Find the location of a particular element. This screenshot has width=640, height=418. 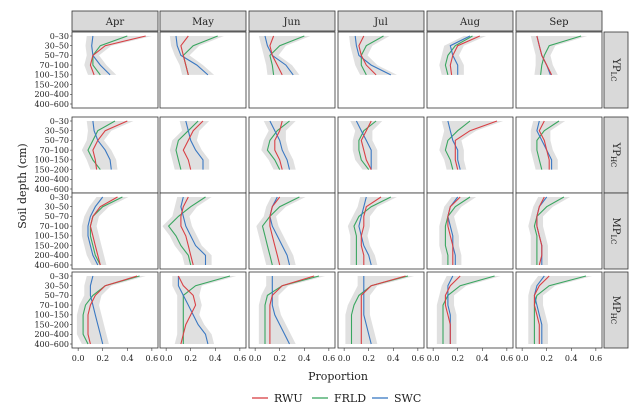

legend-label: RWU is located at coordinates (288, 398).